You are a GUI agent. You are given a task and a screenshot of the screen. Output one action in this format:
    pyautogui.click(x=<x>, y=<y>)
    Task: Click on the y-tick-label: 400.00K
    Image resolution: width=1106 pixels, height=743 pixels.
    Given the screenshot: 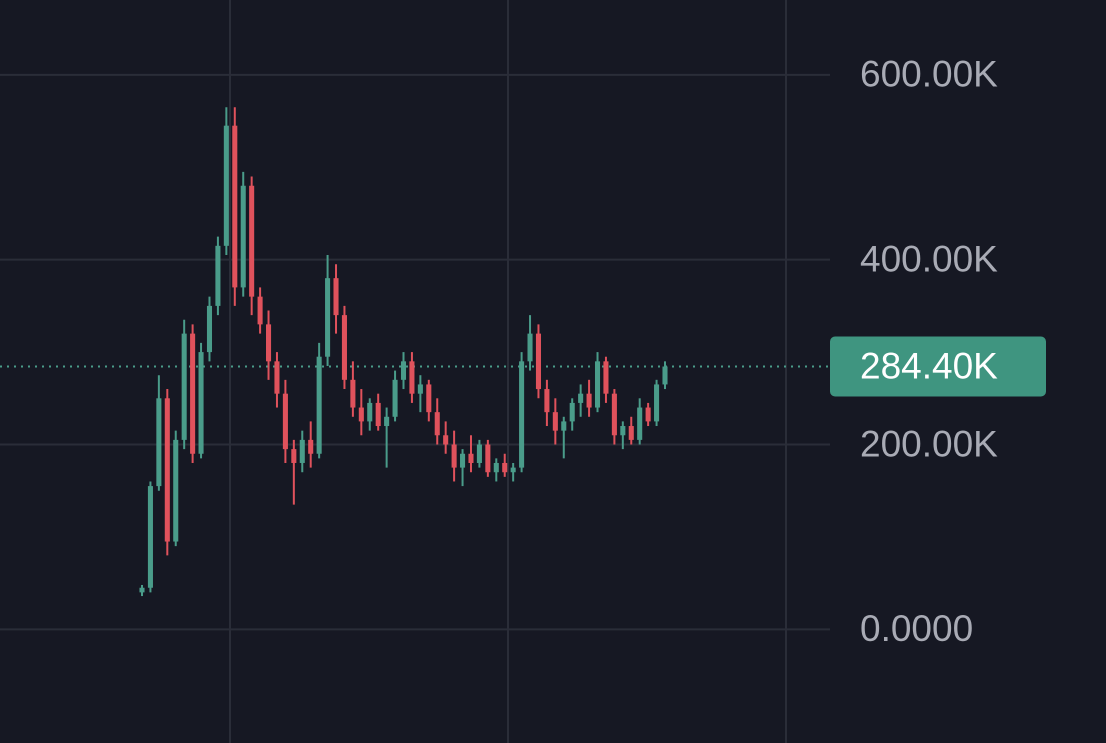 What is the action you would take?
    pyautogui.click(x=929, y=258)
    